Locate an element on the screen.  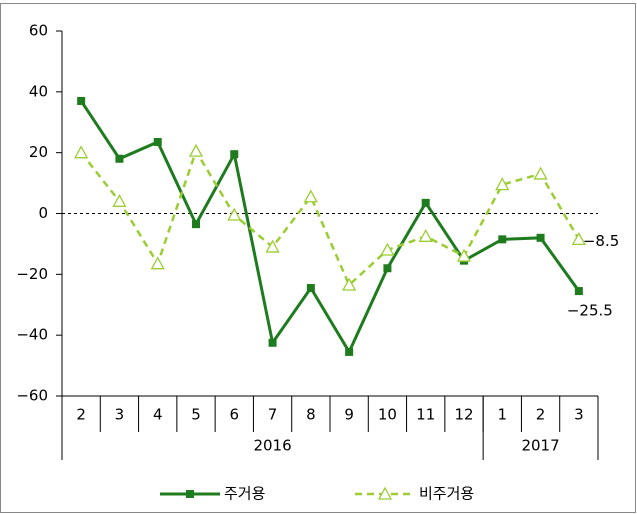
value-label: −25.5 is located at coordinates (590, 311).